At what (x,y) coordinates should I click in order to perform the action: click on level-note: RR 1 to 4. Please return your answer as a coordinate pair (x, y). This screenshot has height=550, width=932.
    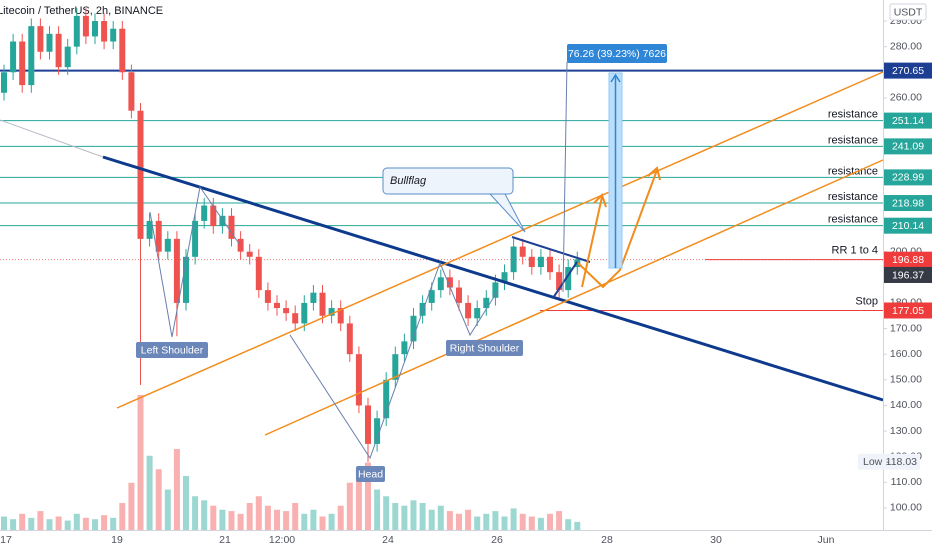
    Looking at the image, I should click on (855, 251).